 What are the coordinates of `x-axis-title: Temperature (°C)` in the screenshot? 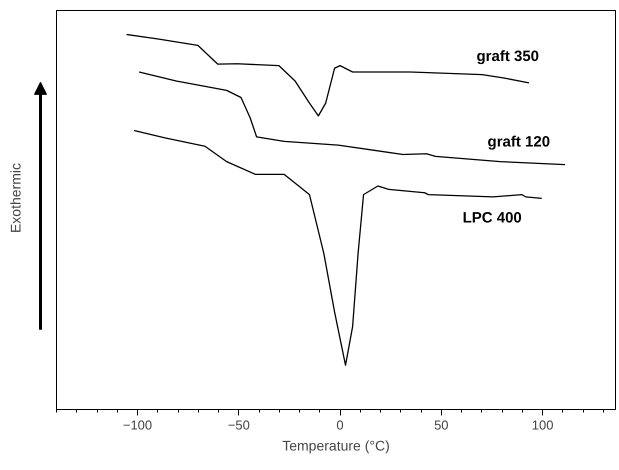 It's located at (336, 446).